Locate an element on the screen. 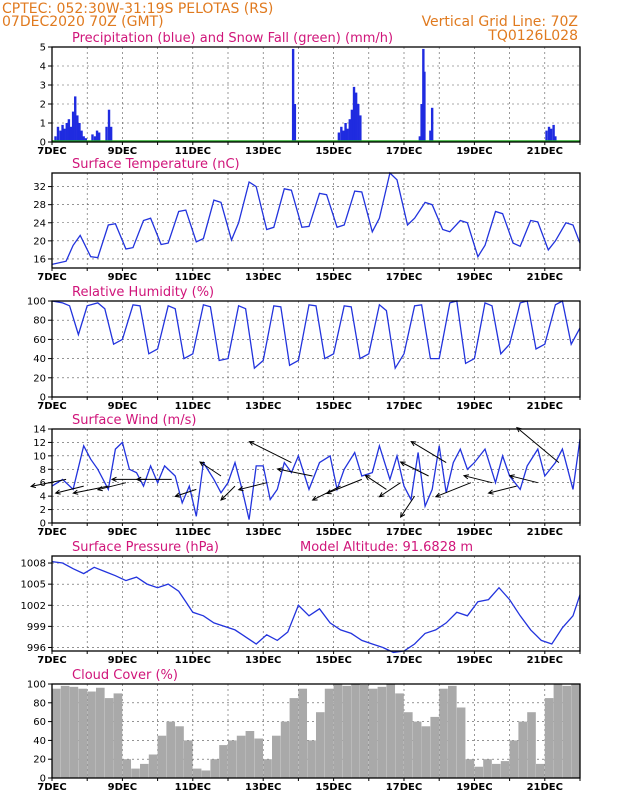  y-tick-label: 60 is located at coordinates (39, 722).